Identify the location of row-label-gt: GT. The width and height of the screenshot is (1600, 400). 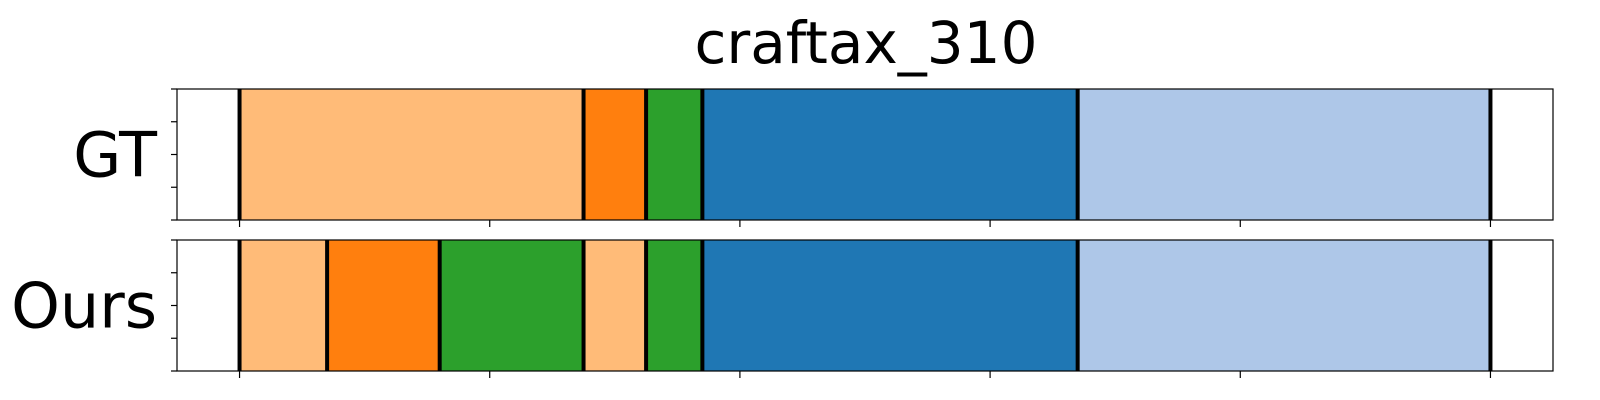
(115, 155).